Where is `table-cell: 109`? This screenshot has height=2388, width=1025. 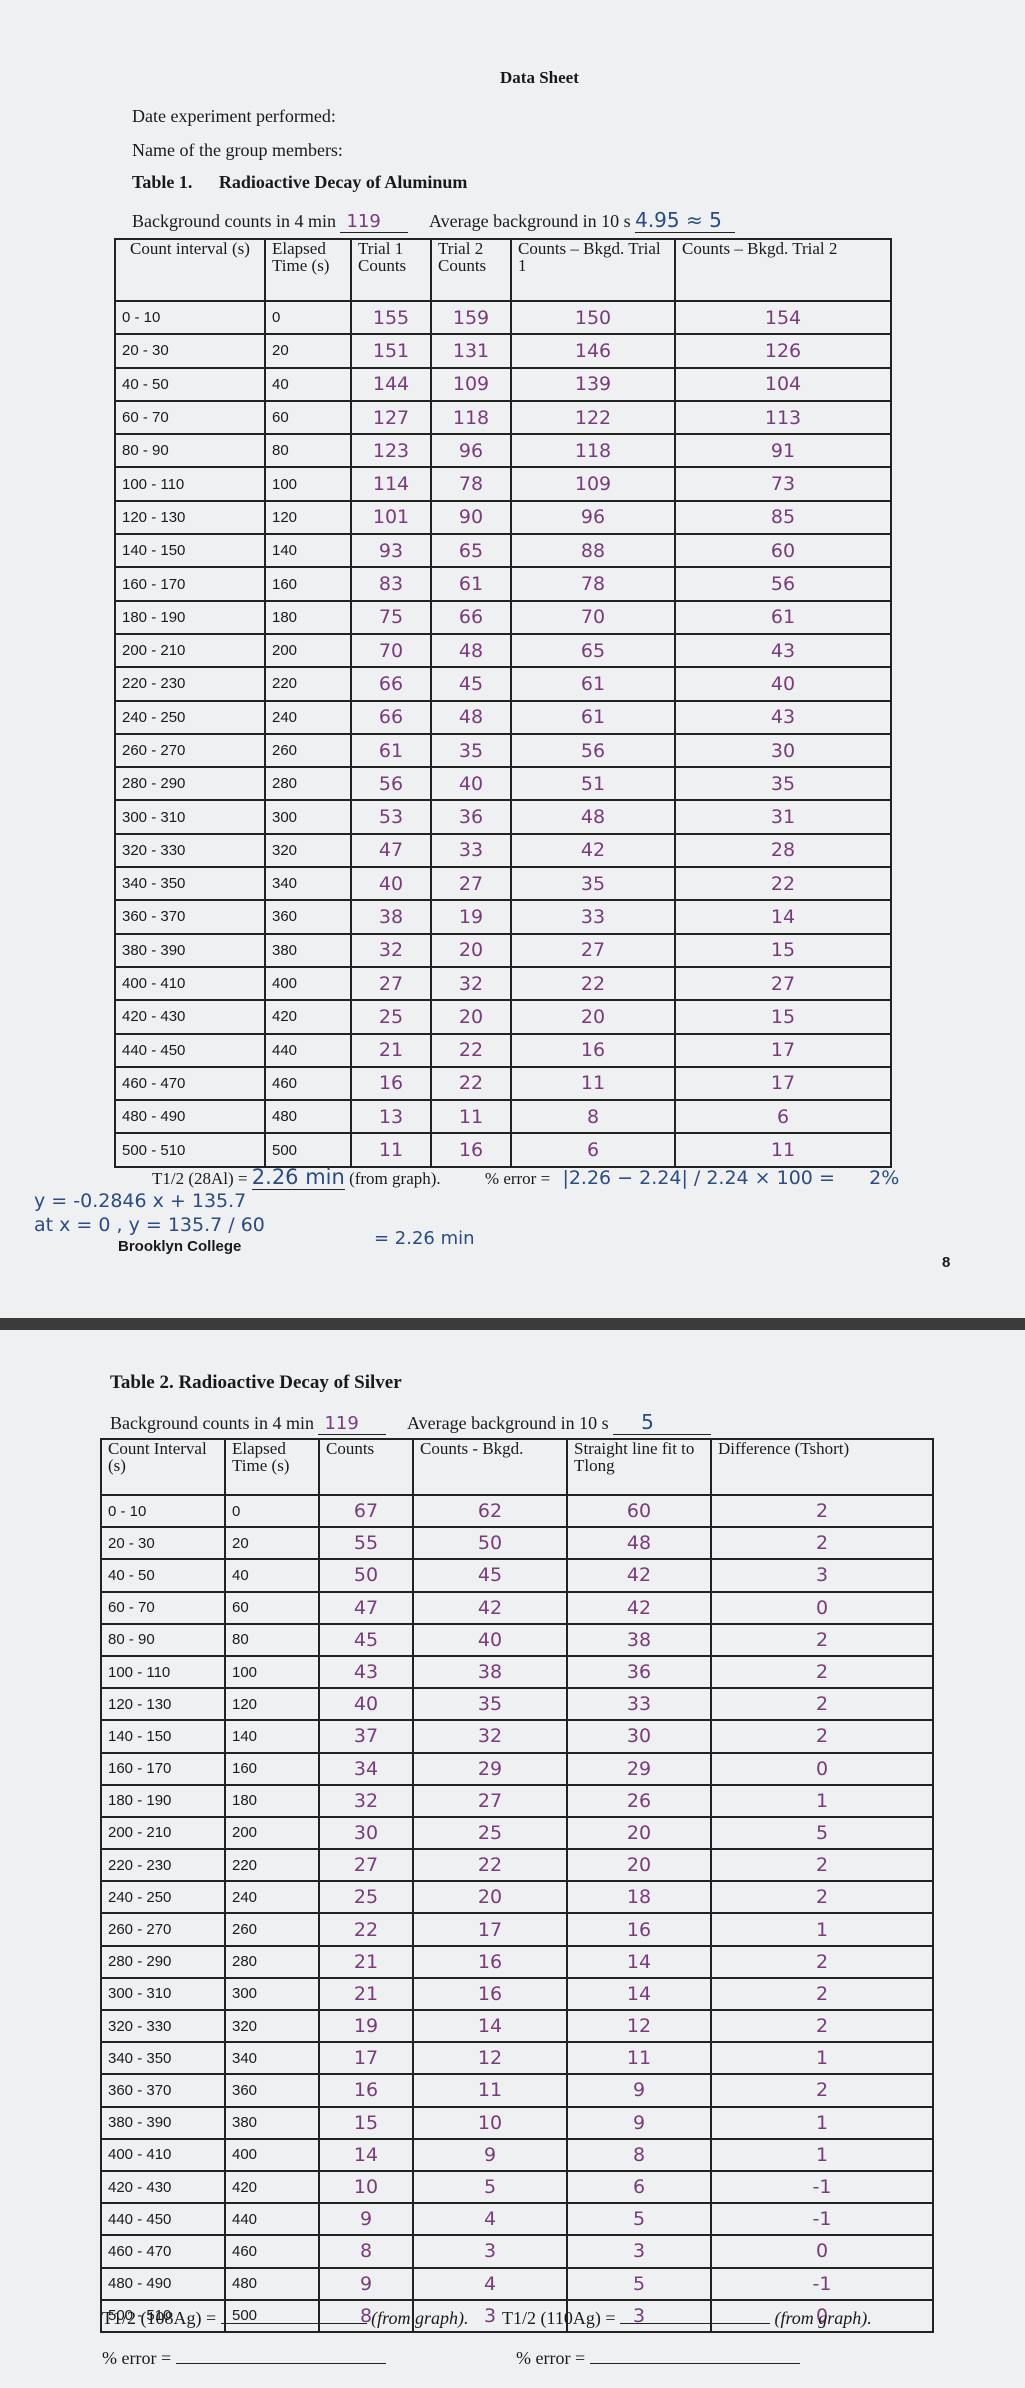
table-cell: 109 is located at coordinates (593, 484).